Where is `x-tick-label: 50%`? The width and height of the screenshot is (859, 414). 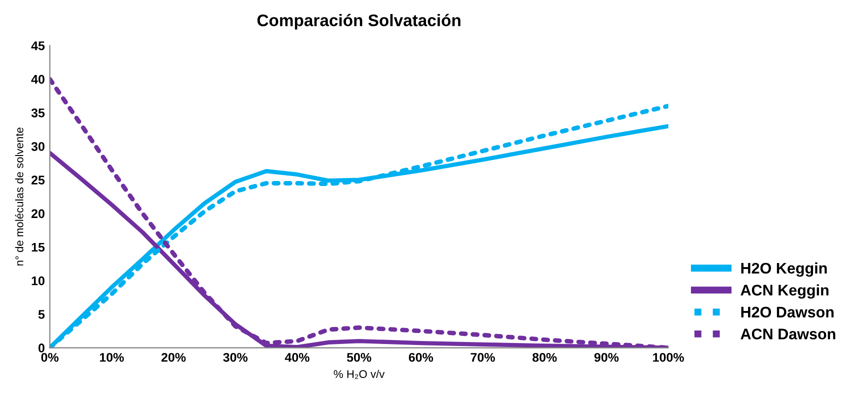 x-tick-label: 50% is located at coordinates (359, 357).